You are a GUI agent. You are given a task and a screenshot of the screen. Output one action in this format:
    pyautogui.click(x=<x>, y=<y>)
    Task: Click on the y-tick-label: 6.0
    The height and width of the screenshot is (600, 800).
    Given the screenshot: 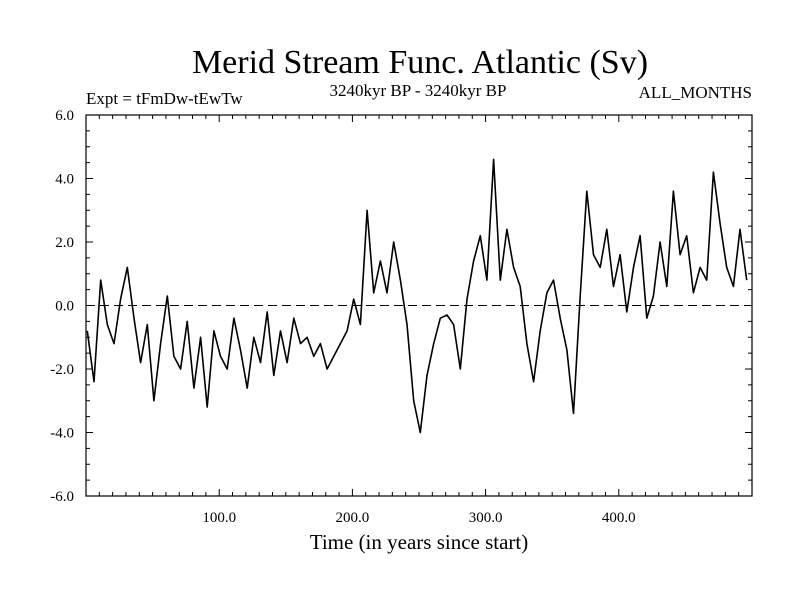 What is the action you would take?
    pyautogui.click(x=64, y=116)
    